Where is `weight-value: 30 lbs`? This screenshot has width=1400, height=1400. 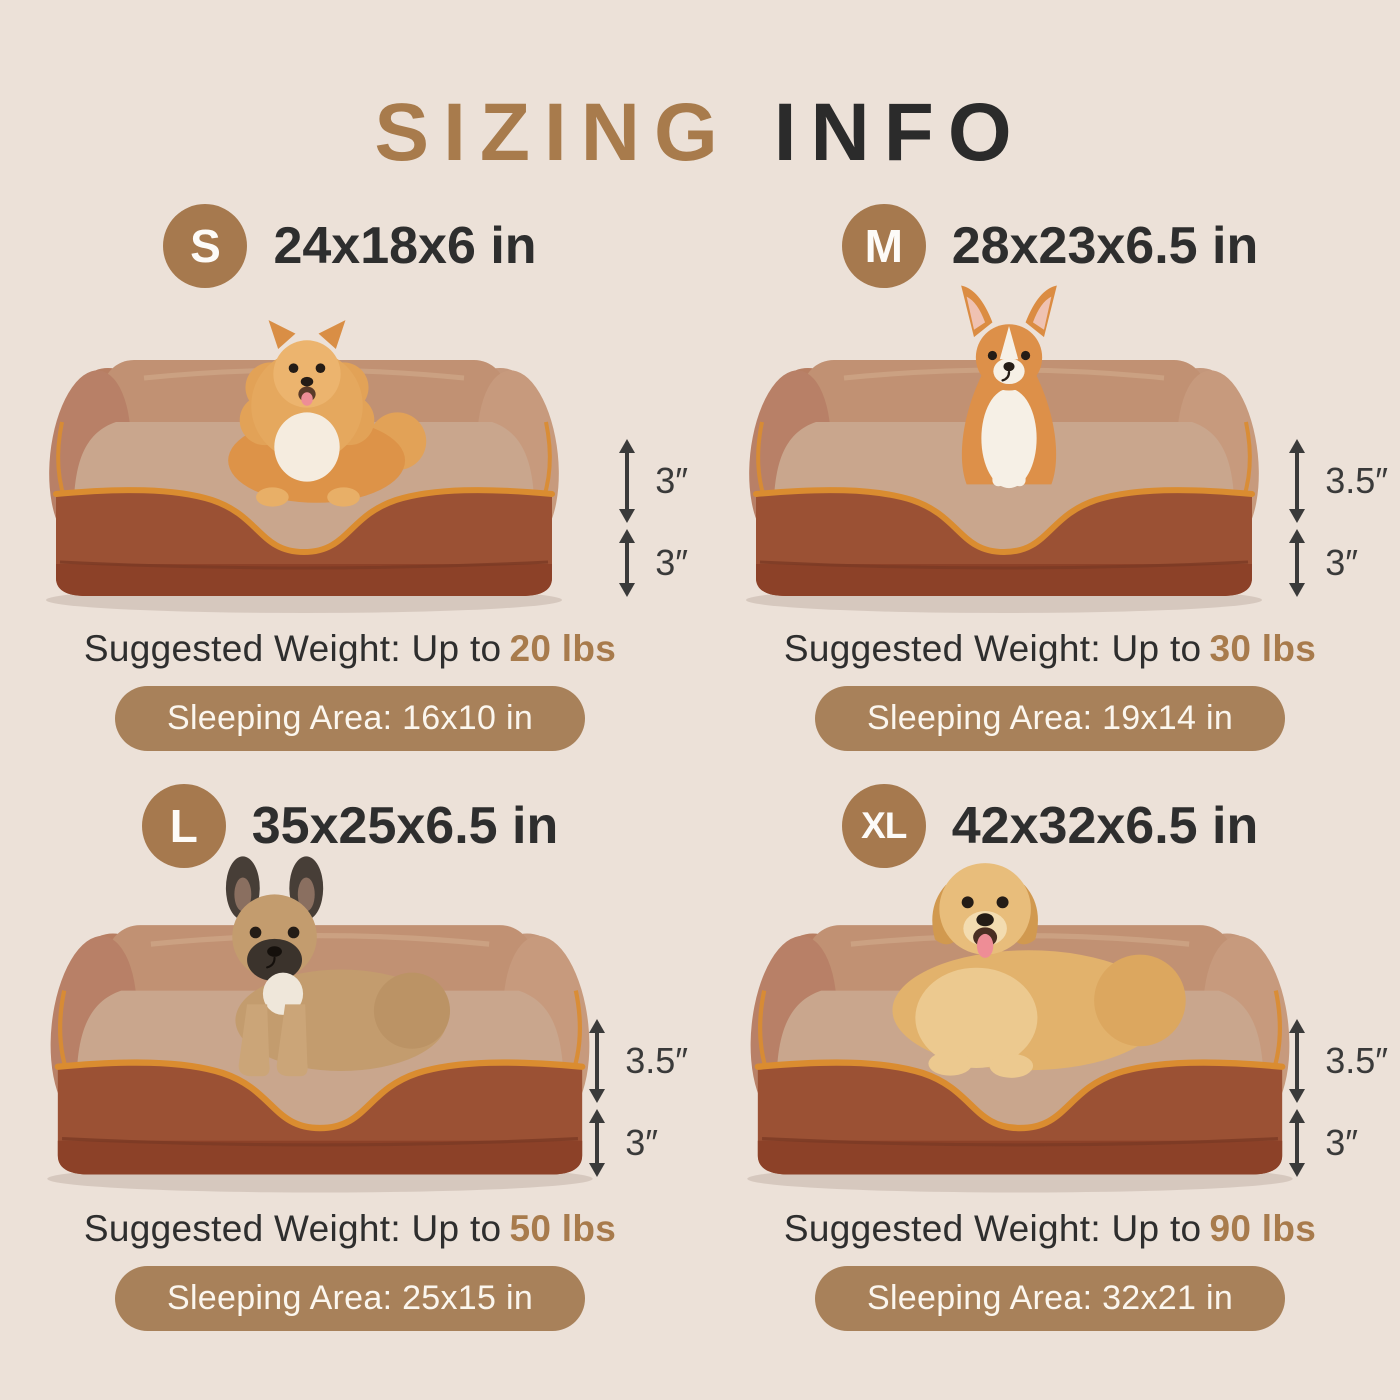 weight-value: 30 lbs is located at coordinates (1263, 649).